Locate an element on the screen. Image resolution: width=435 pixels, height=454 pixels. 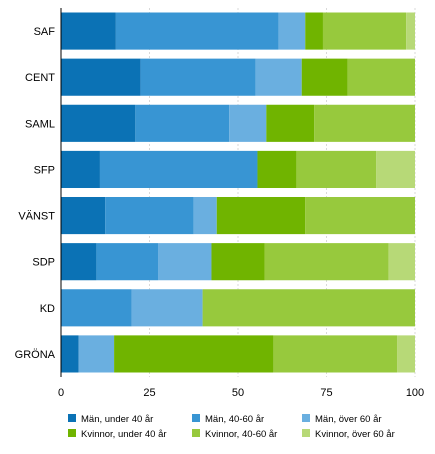
x-tick-label: 50 is located at coordinates (238, 393).